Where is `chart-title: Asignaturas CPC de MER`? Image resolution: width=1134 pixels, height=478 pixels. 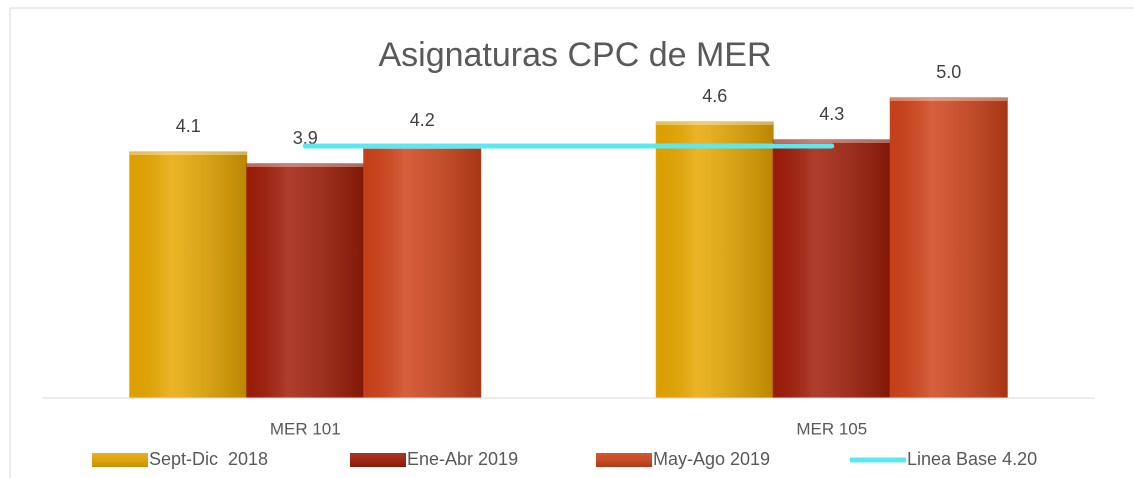 chart-title: Asignaturas CPC de MER is located at coordinates (574, 55).